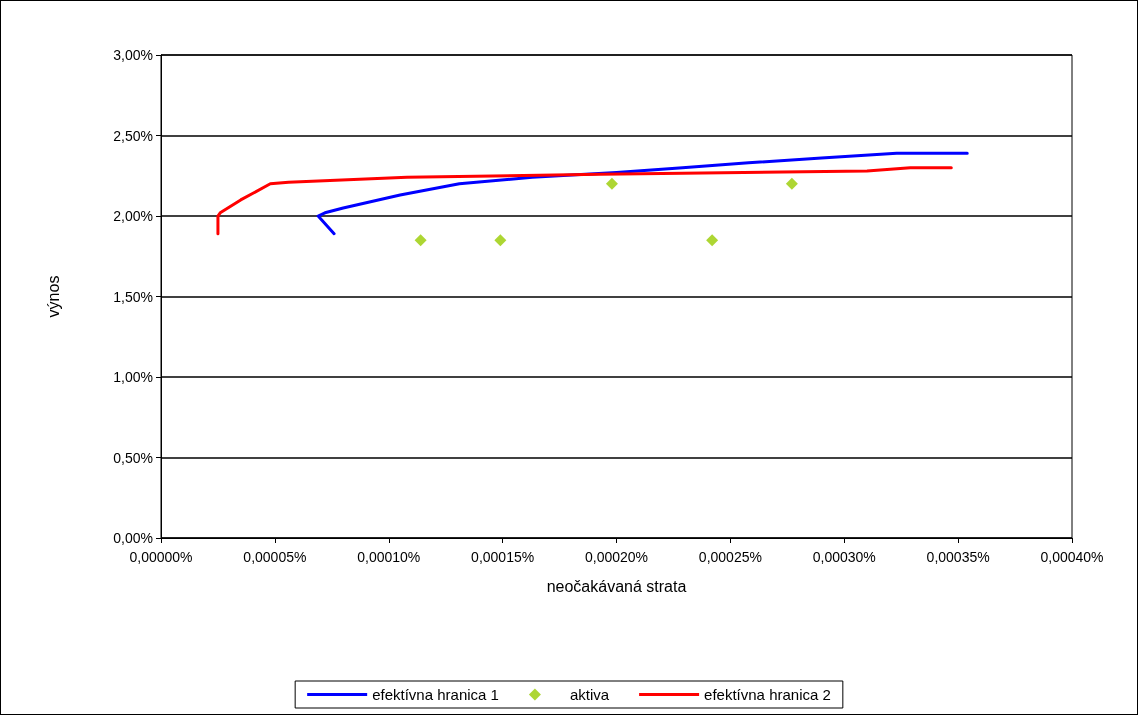 This screenshot has height=715, width=1138. What do you see at coordinates (133, 296) in the screenshot?
I see `y-tick-label: 1,50%` at bounding box center [133, 296].